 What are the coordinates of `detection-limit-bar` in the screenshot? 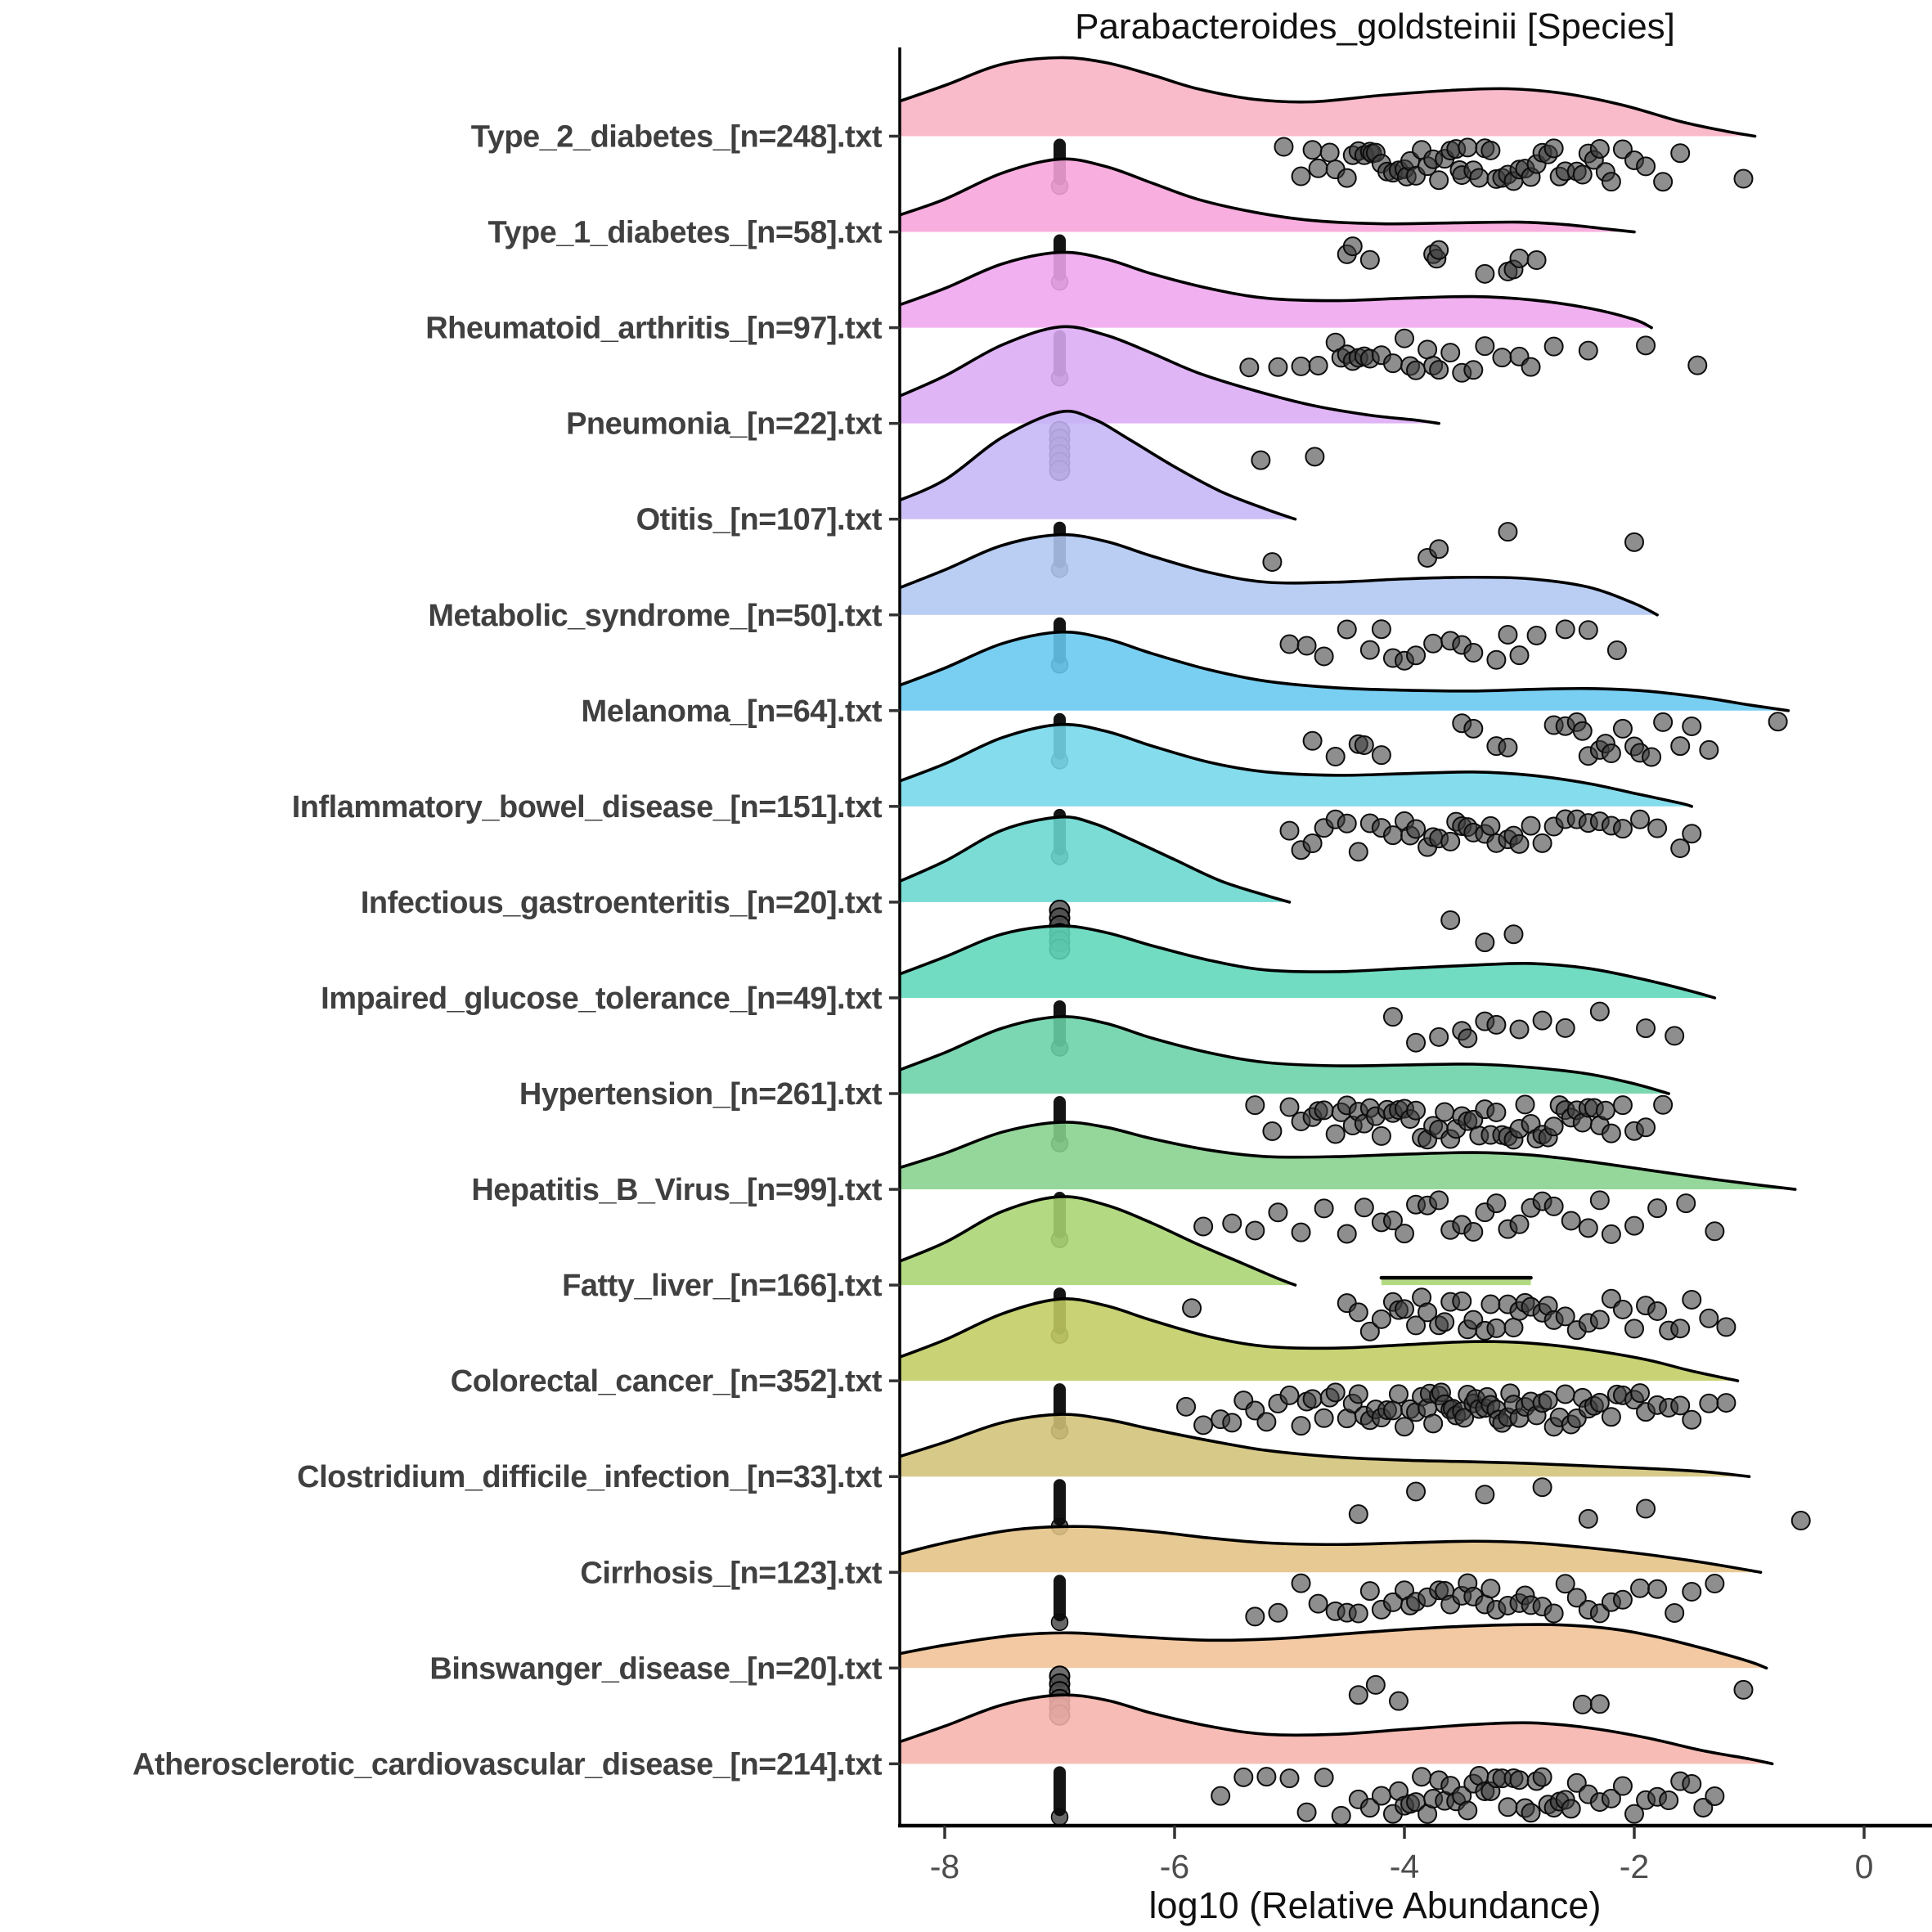 It's located at (1060, 1791).